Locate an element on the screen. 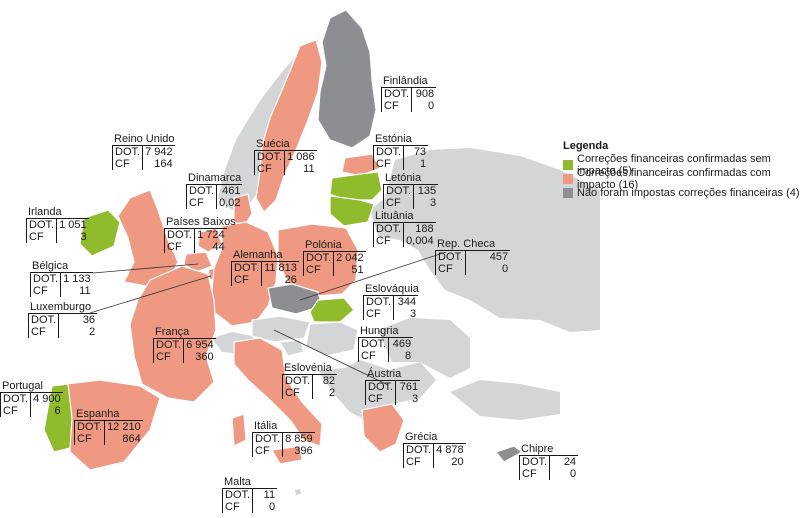 Image resolution: width=800 pixels, height=518 pixels. cf-value: 26 is located at coordinates (280, 280).